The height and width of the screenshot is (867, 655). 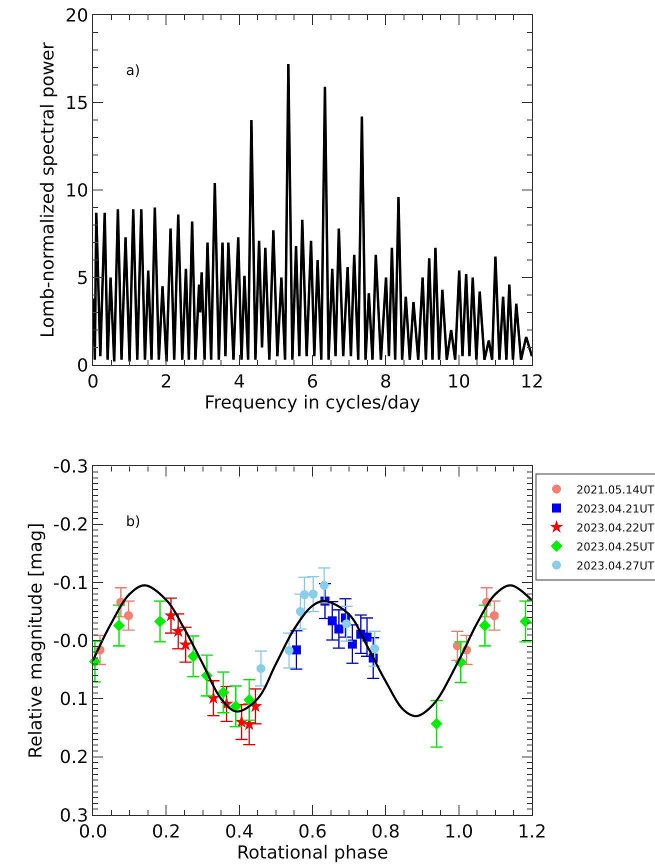 What do you see at coordinates (615, 565) in the screenshot?
I see `legend-label: 2023.04.27UT` at bounding box center [615, 565].